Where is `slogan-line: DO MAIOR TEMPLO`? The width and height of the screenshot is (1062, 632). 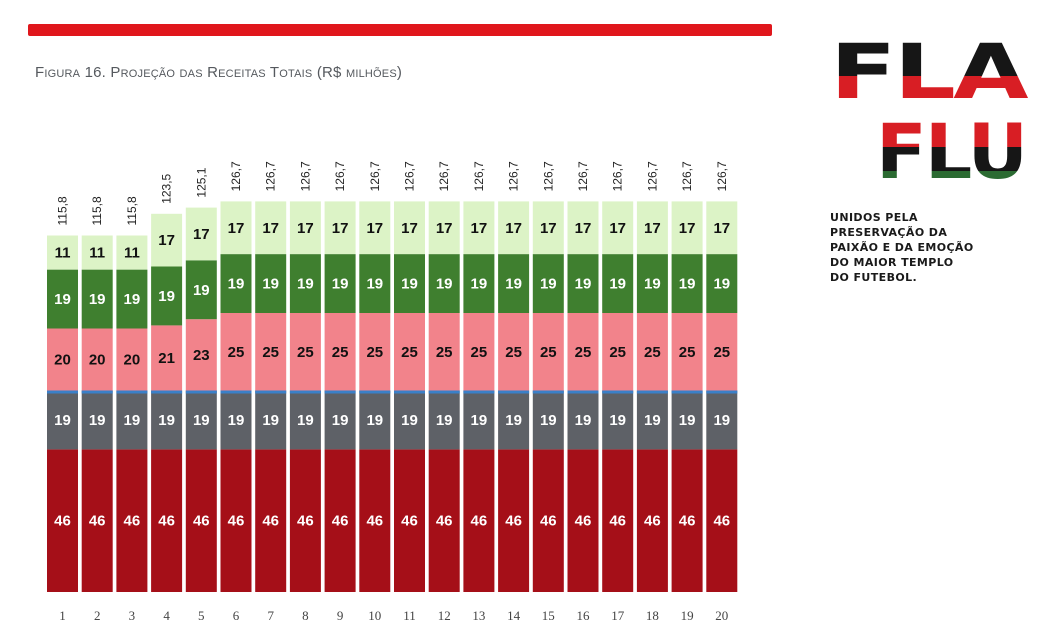
slogan-line: DO MAIOR TEMPLO is located at coordinates (892, 262).